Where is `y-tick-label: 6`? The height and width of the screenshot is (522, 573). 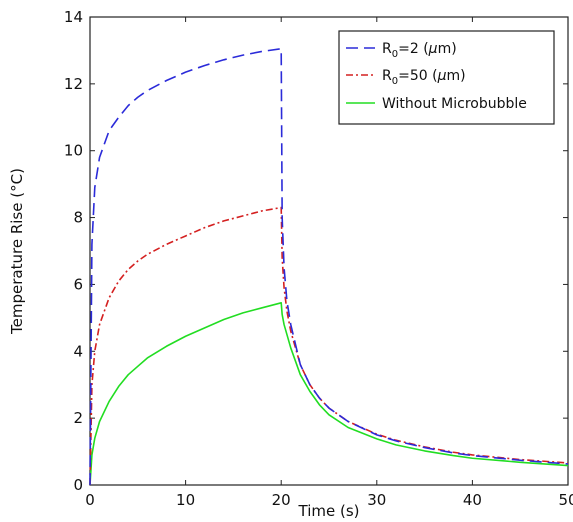 y-tick-label: 6 is located at coordinates (78, 284).